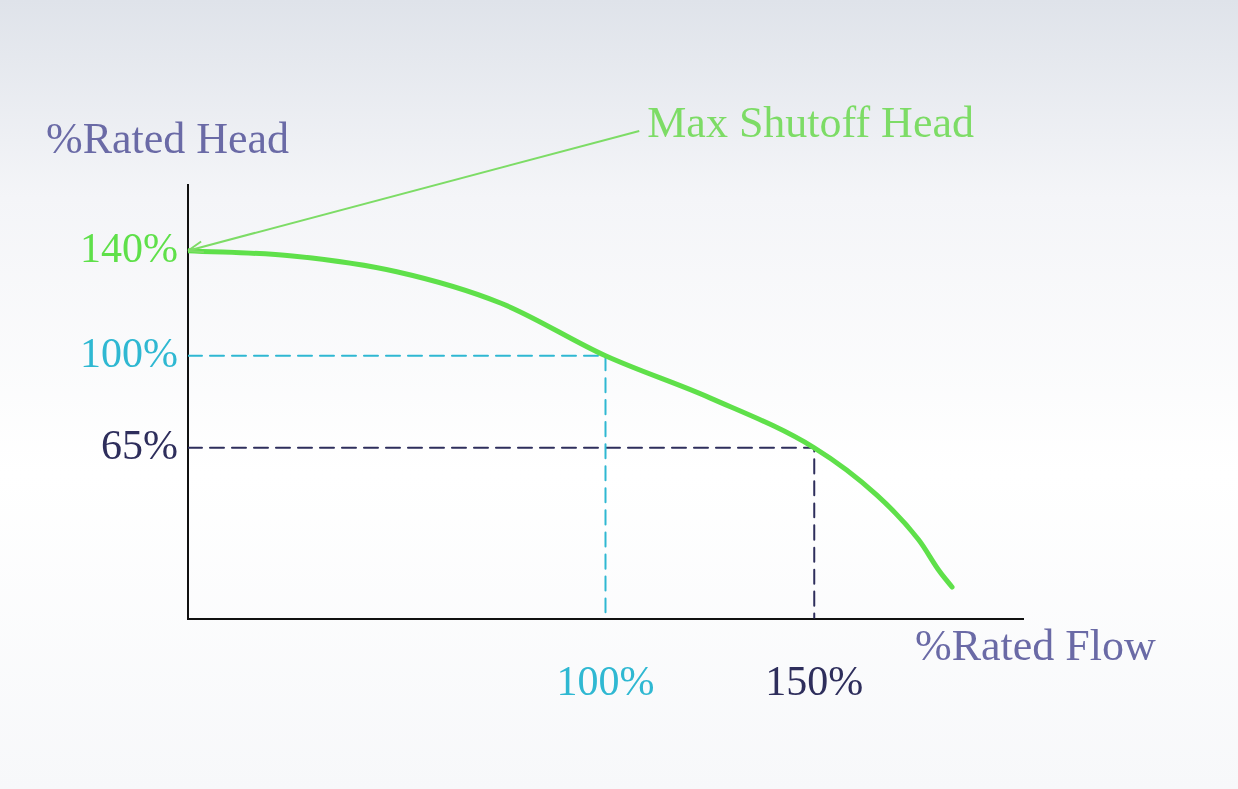  Describe the element at coordinates (814, 680) in the screenshot. I see `x-tick-label: 150%` at that location.